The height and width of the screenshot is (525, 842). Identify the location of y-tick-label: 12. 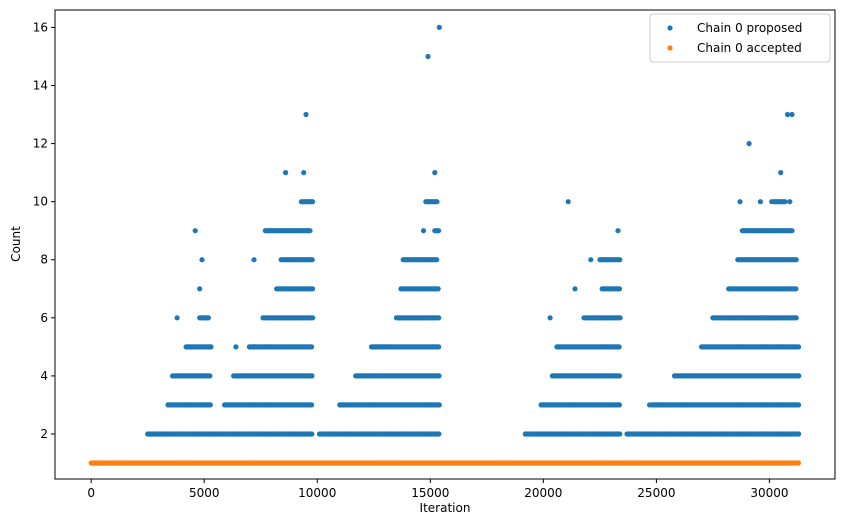
(40, 144).